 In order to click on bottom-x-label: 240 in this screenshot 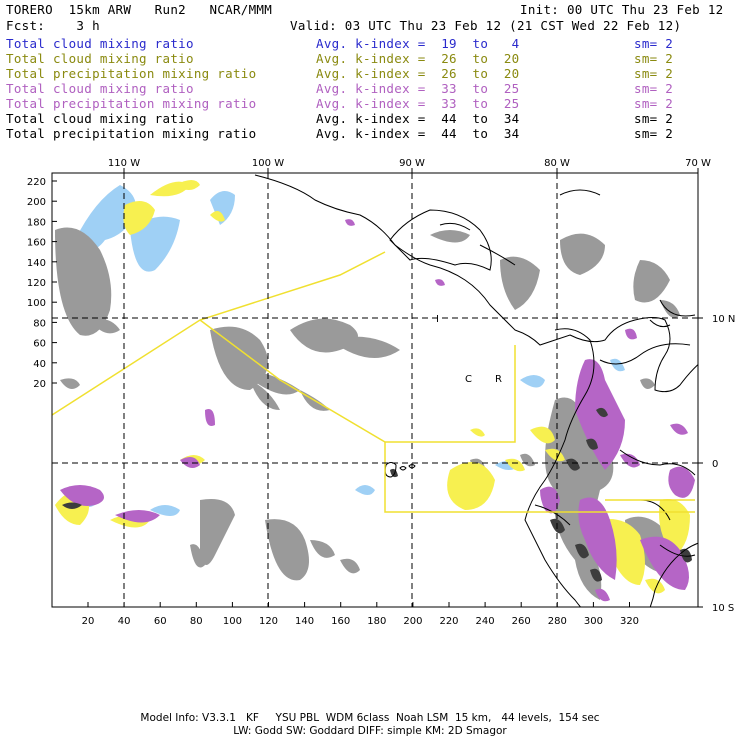, I will do `click(485, 621)`.